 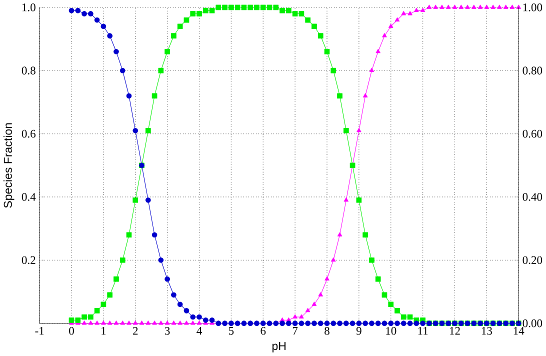 What do you see at coordinates (532, 197) in the screenshot?
I see `y2-tick-label: 0.40` at bounding box center [532, 197].